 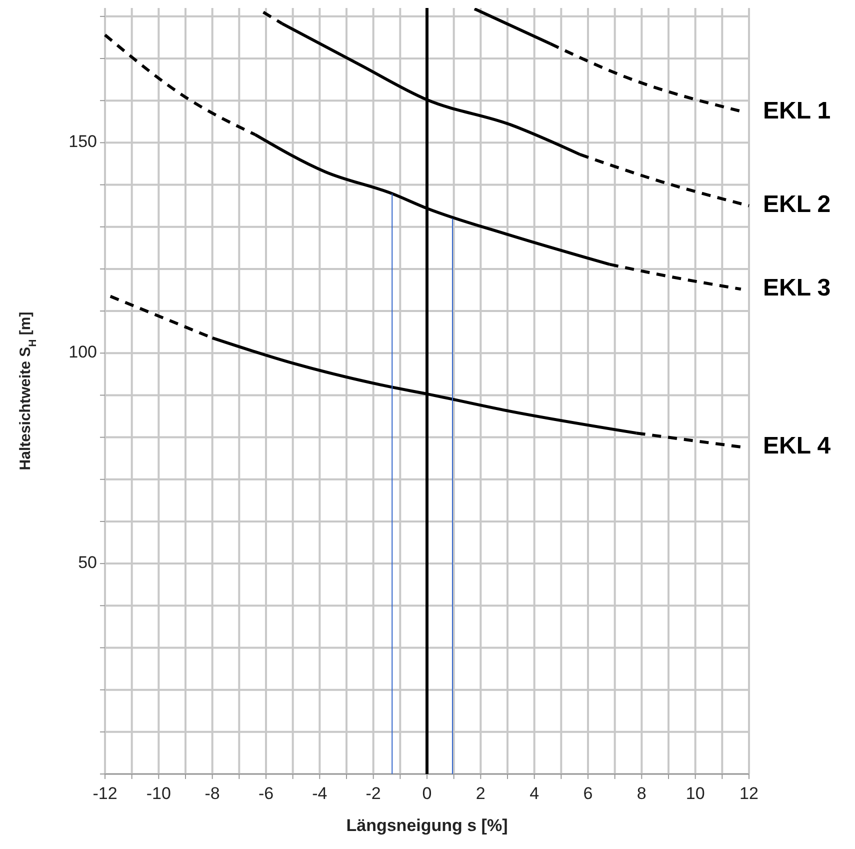 What do you see at coordinates (212, 793) in the screenshot?
I see `x-tick-label: -8` at bounding box center [212, 793].